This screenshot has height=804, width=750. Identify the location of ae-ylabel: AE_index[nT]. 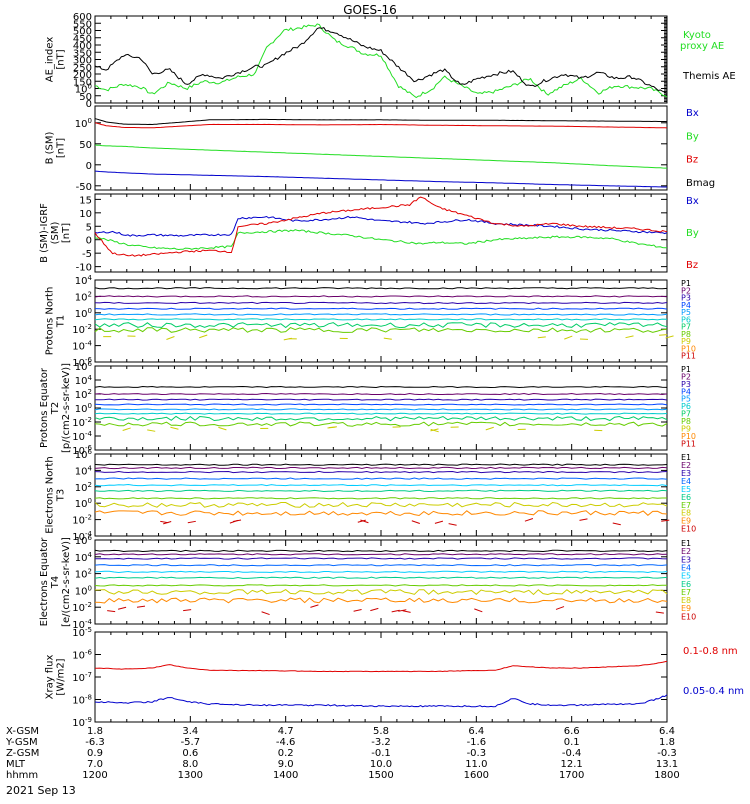
(56, 60).